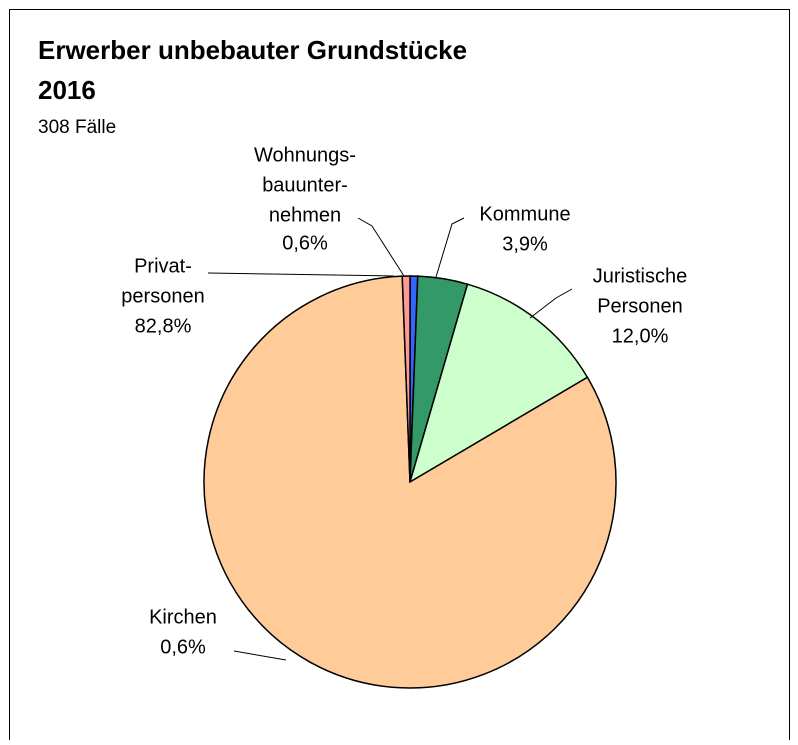  What do you see at coordinates (640, 276) in the screenshot?
I see `slice-label: Juristische` at bounding box center [640, 276].